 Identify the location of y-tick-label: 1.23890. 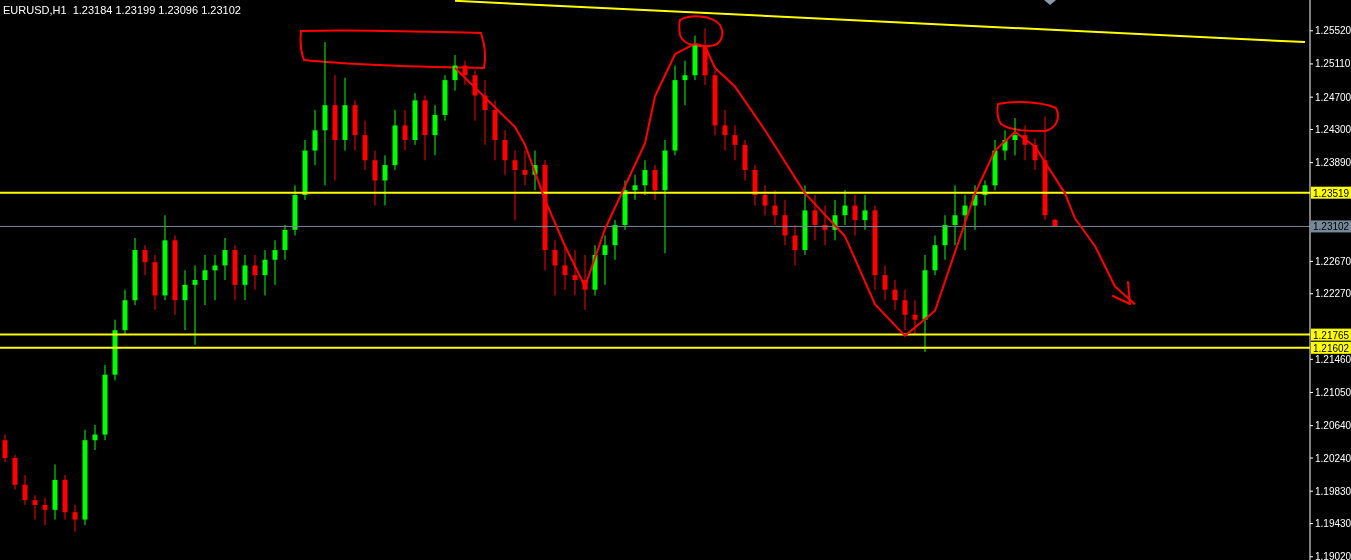
(1333, 163).